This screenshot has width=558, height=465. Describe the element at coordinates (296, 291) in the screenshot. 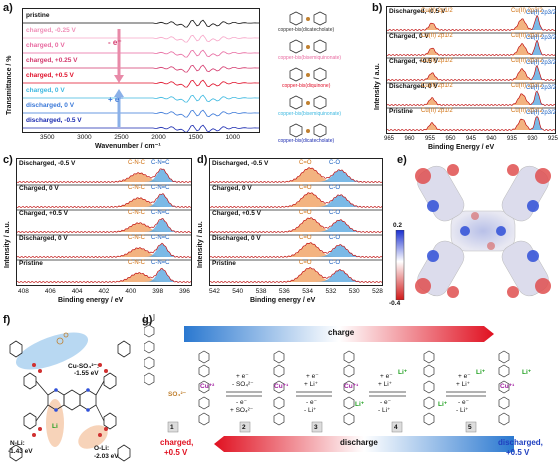

I see `panel-d-xticks: 542 540 538 536 534 532 530 528` at that location.